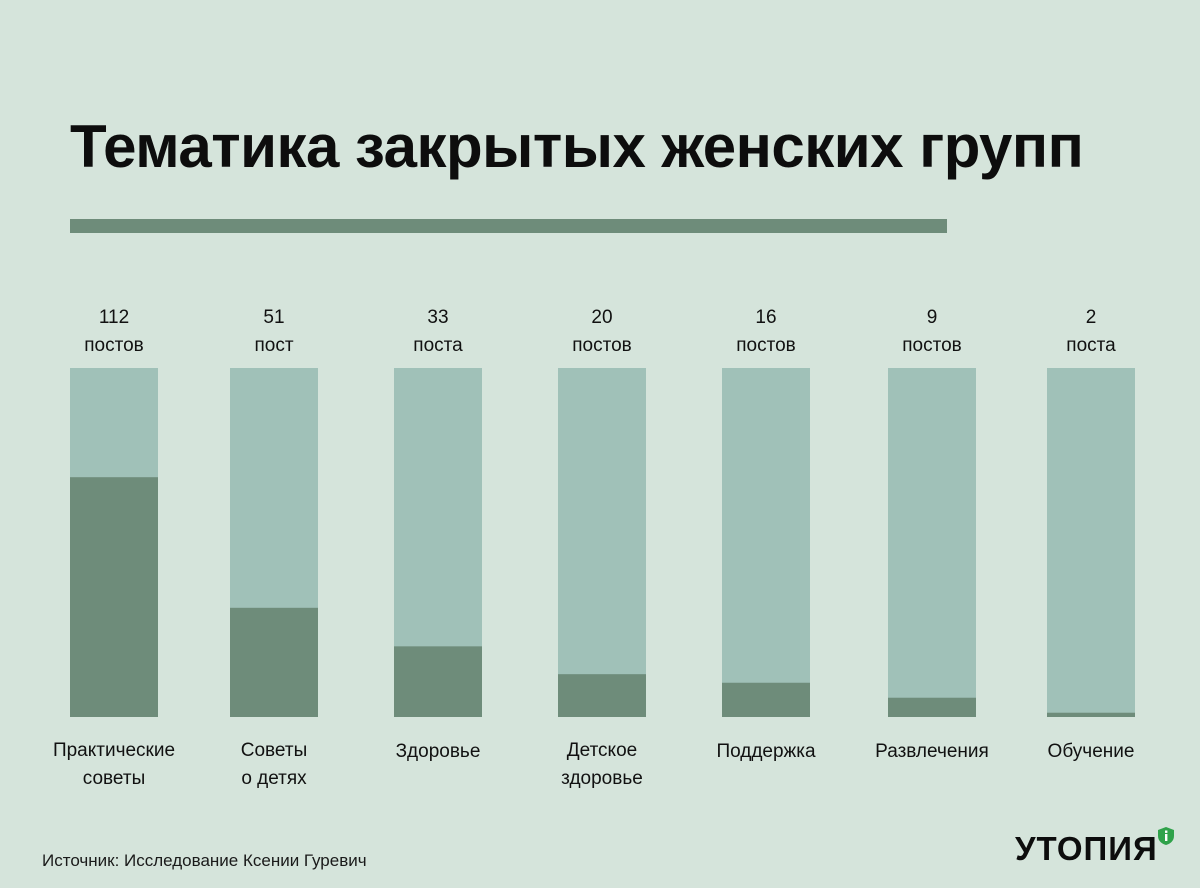 This screenshot has height=888, width=1200. What do you see at coordinates (274, 750) in the screenshot?
I see `category-label: Советы` at bounding box center [274, 750].